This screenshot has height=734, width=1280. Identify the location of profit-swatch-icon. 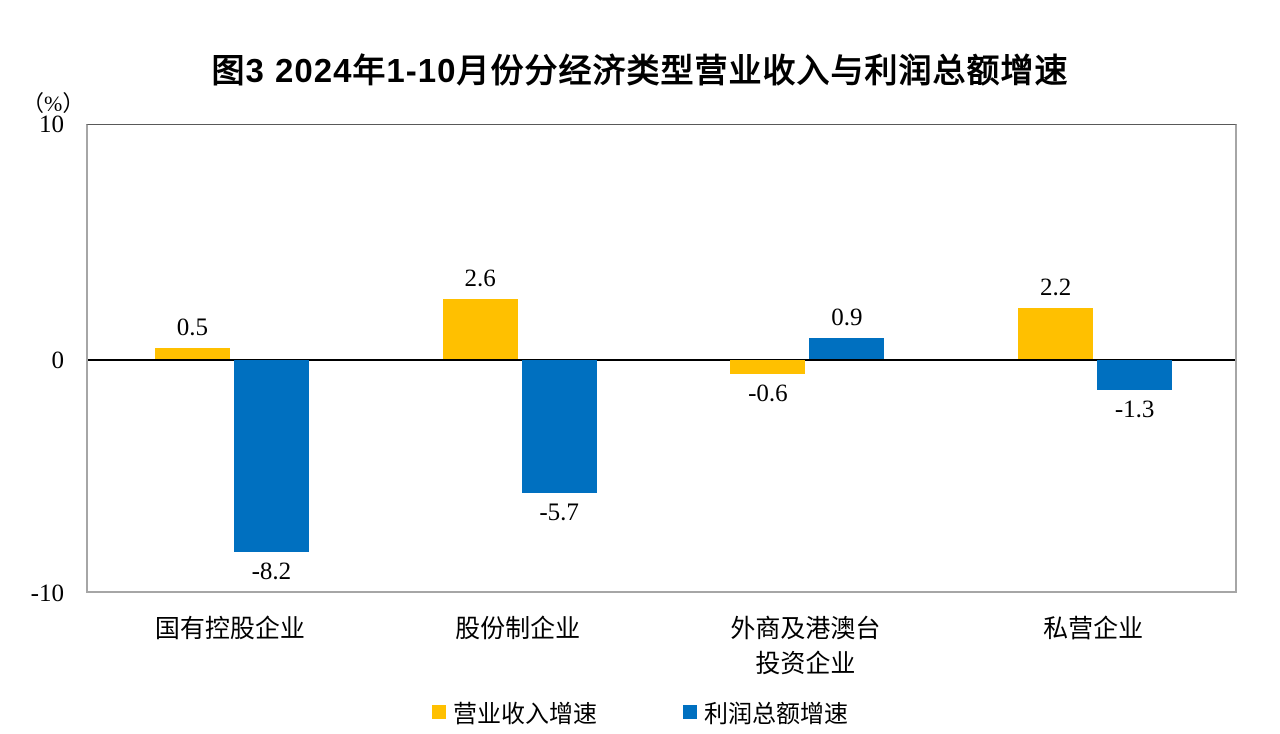
(690, 711).